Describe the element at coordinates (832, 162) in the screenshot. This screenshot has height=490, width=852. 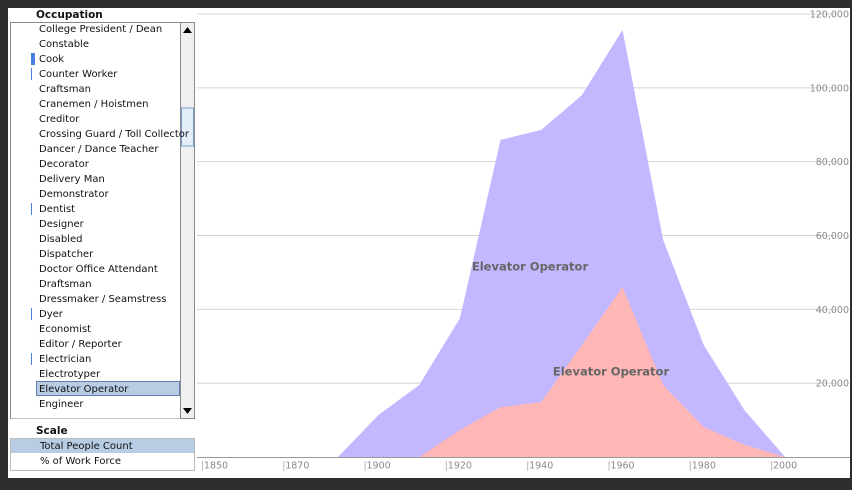
I see `y-tick-label: 80,000` at that location.